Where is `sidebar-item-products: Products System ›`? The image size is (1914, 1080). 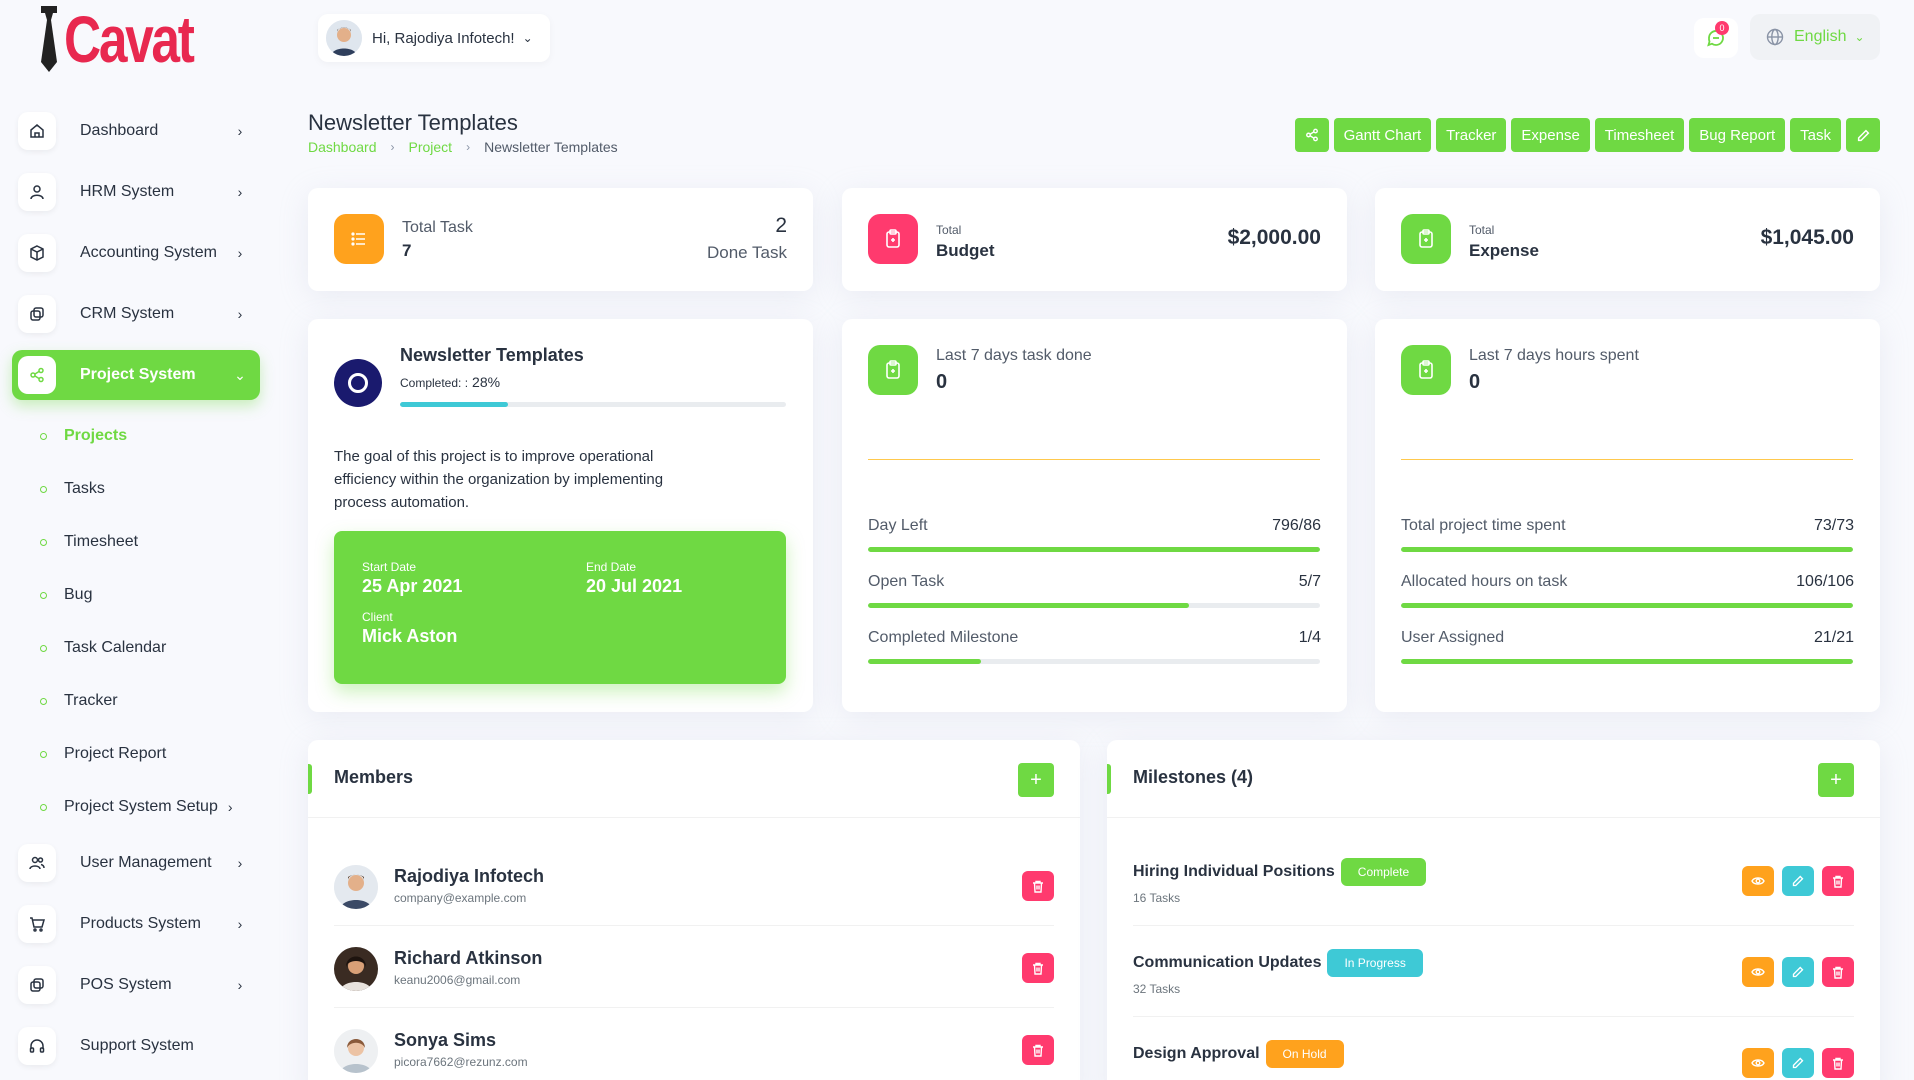
sidebar-item-products: Products System › is located at coordinates (136, 924).